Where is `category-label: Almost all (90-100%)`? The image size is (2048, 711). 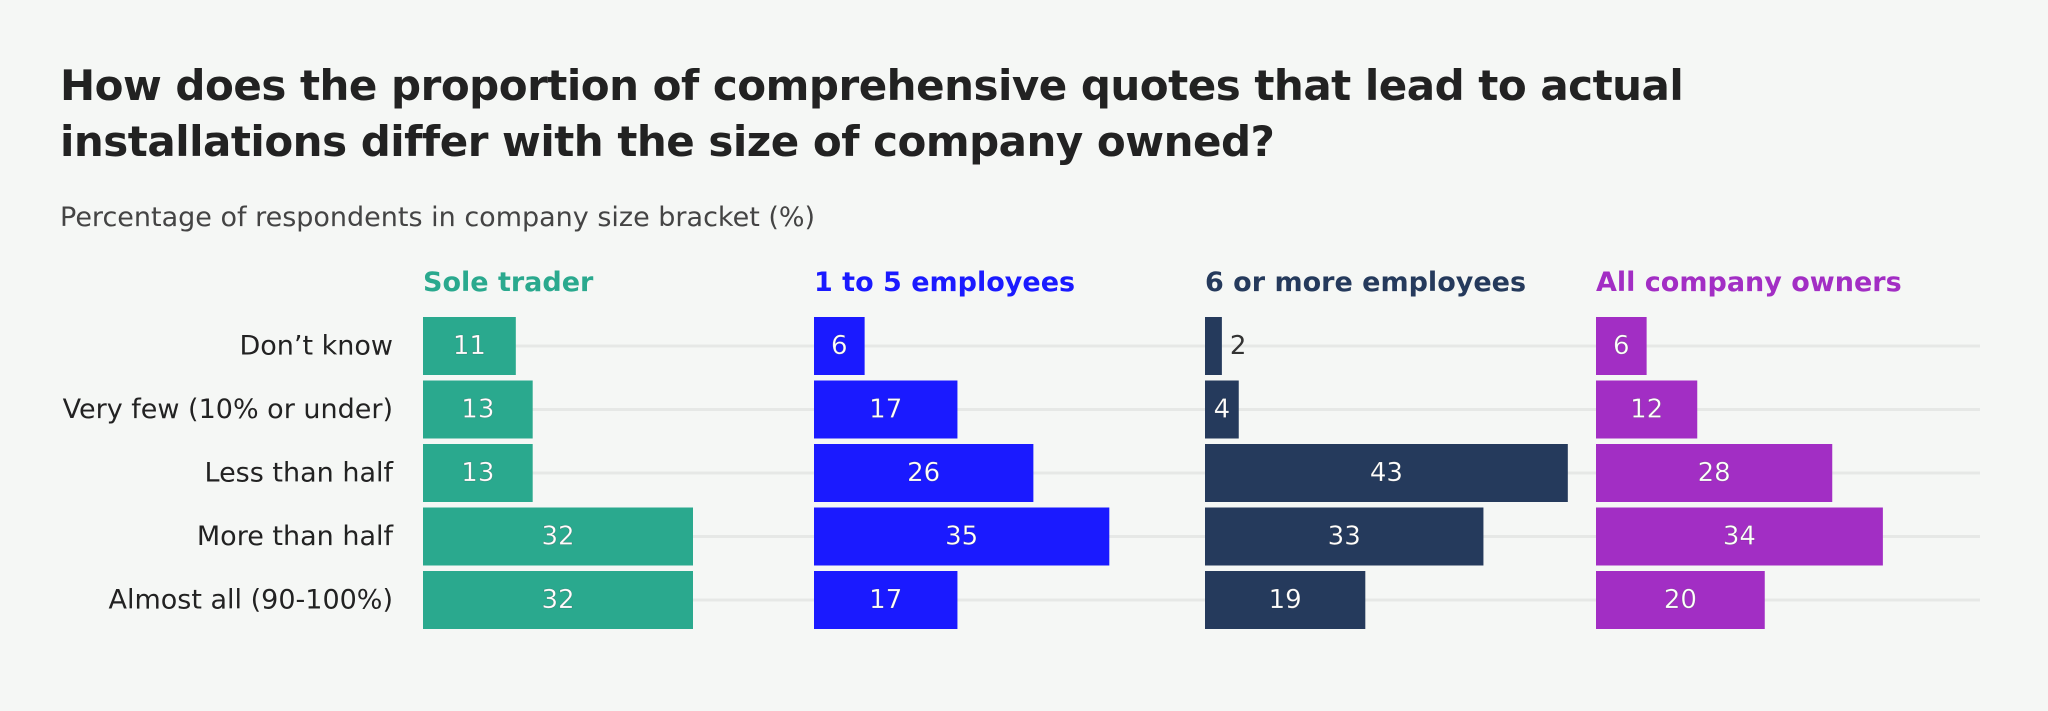
category-label: Almost all (90-100%) is located at coordinates (250, 600).